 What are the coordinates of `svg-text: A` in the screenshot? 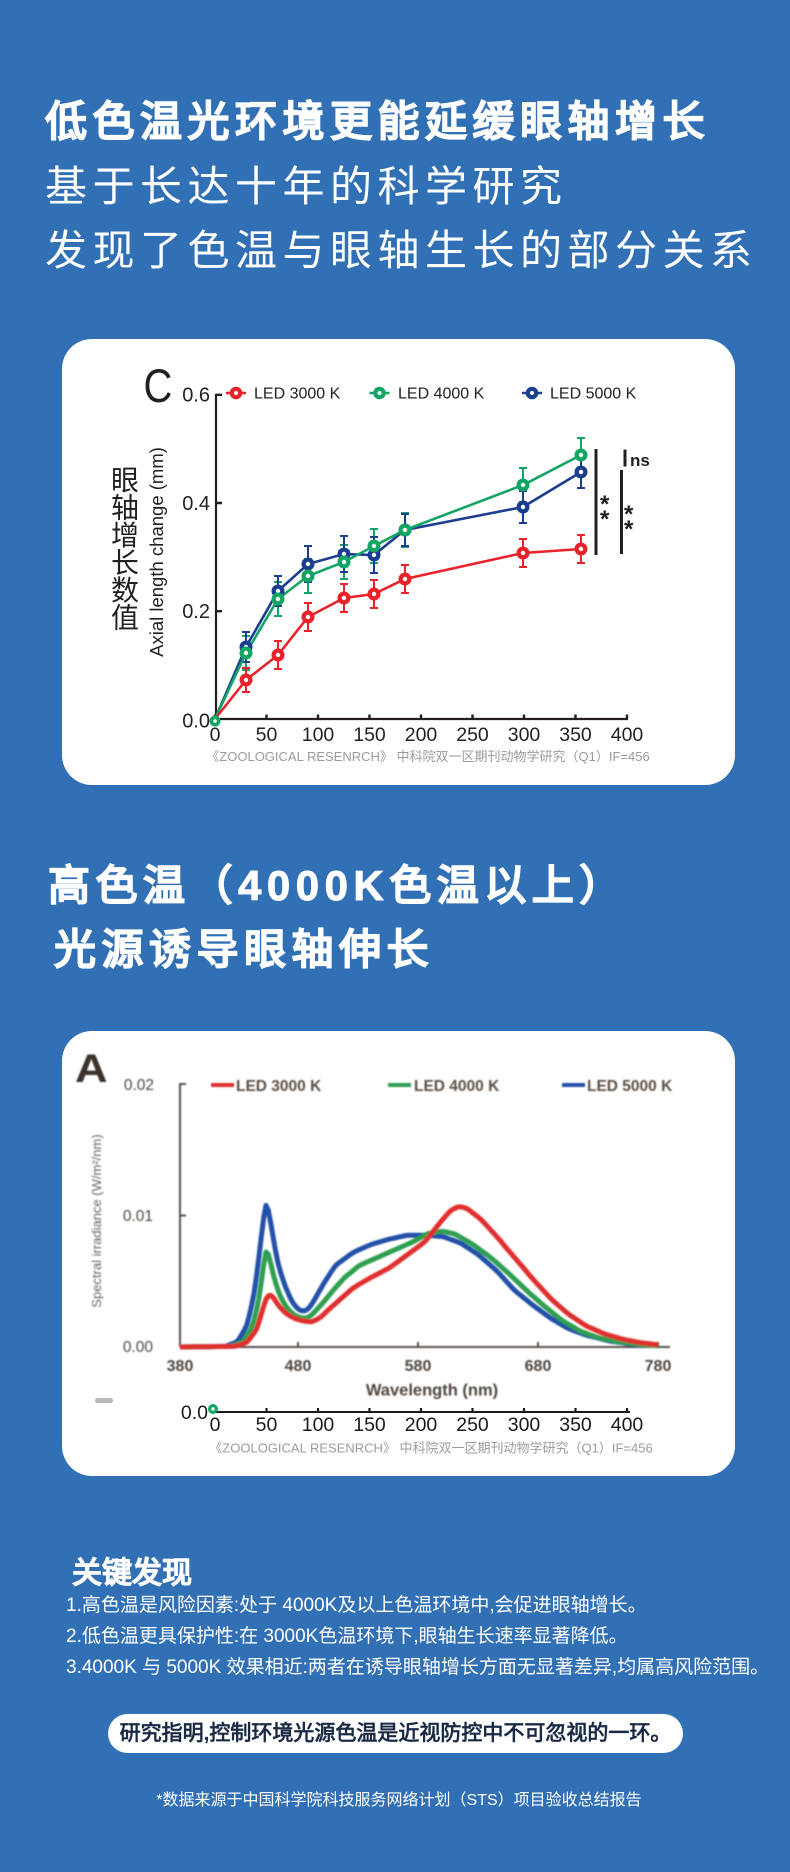 It's located at (91, 1068).